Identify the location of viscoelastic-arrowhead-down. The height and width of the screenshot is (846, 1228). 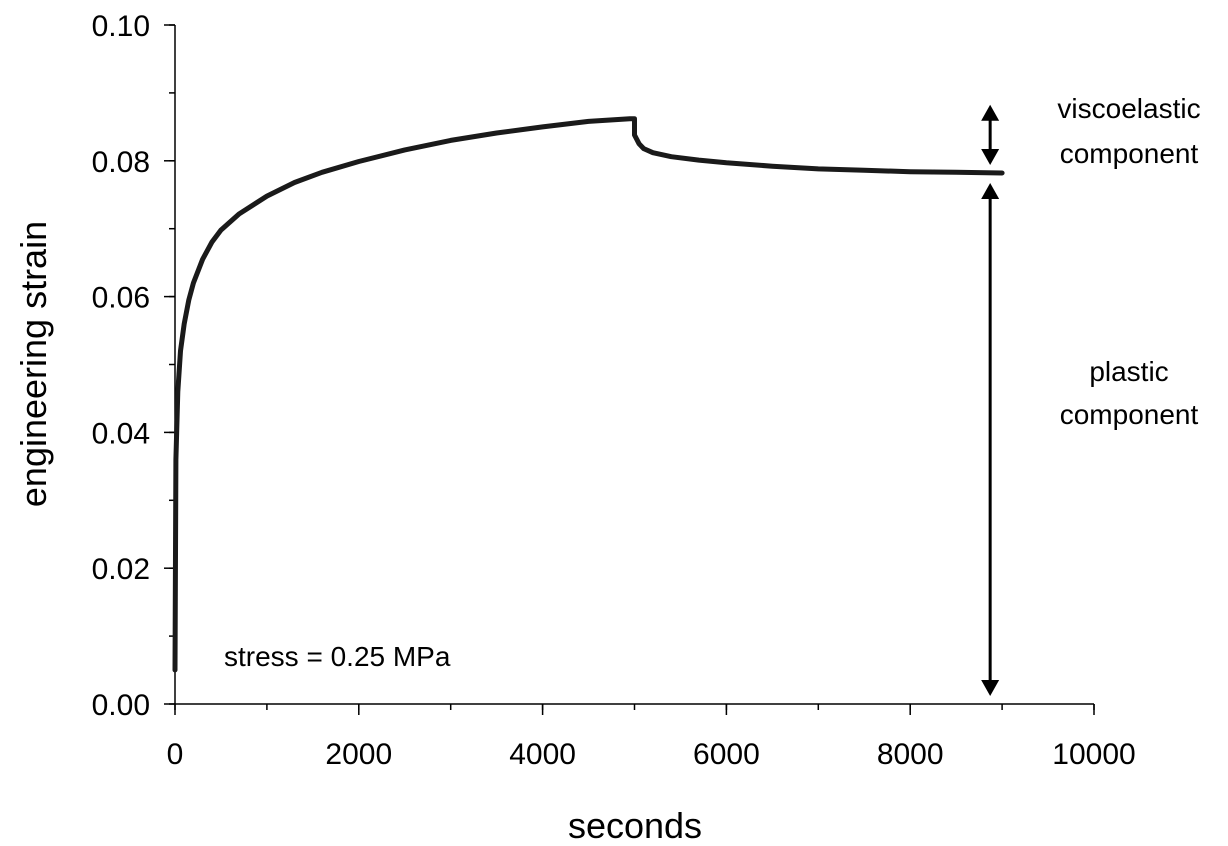
(990, 157).